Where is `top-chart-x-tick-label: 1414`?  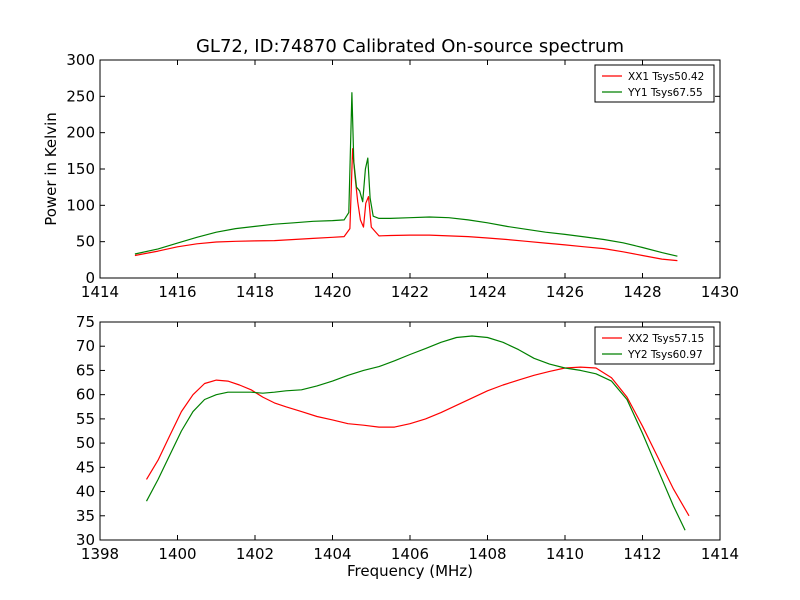
top-chart-x-tick-label: 1414 is located at coordinates (100, 292).